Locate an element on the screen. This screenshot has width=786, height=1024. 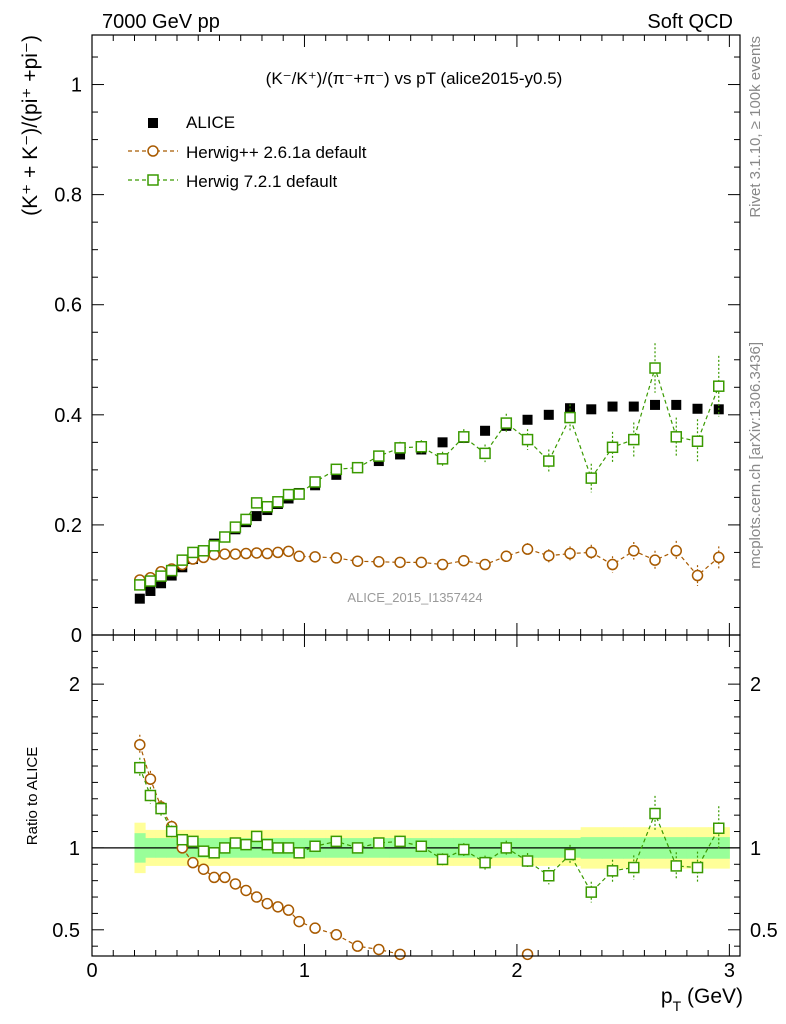
legend-entry-herwigpp: Herwig++ 2.6.1a default is located at coordinates (247, 152).